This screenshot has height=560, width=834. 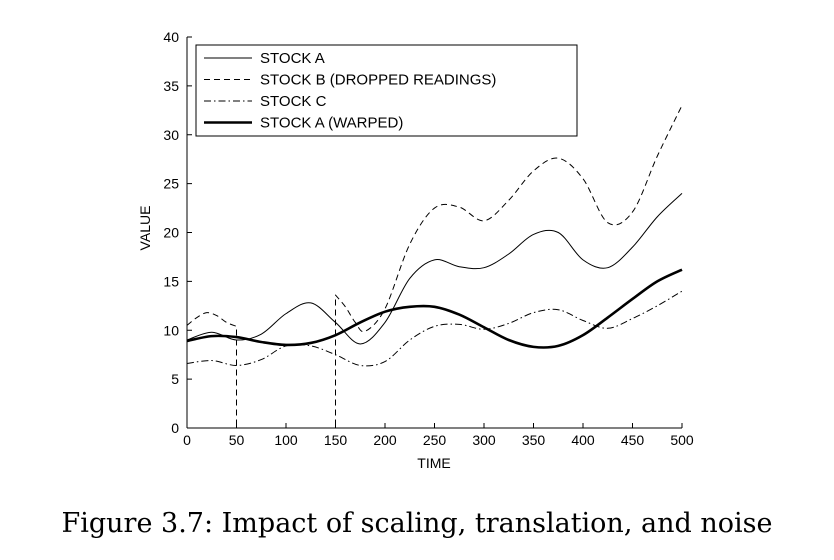 I want to click on y-tick-label: 35, so click(x=171, y=86).